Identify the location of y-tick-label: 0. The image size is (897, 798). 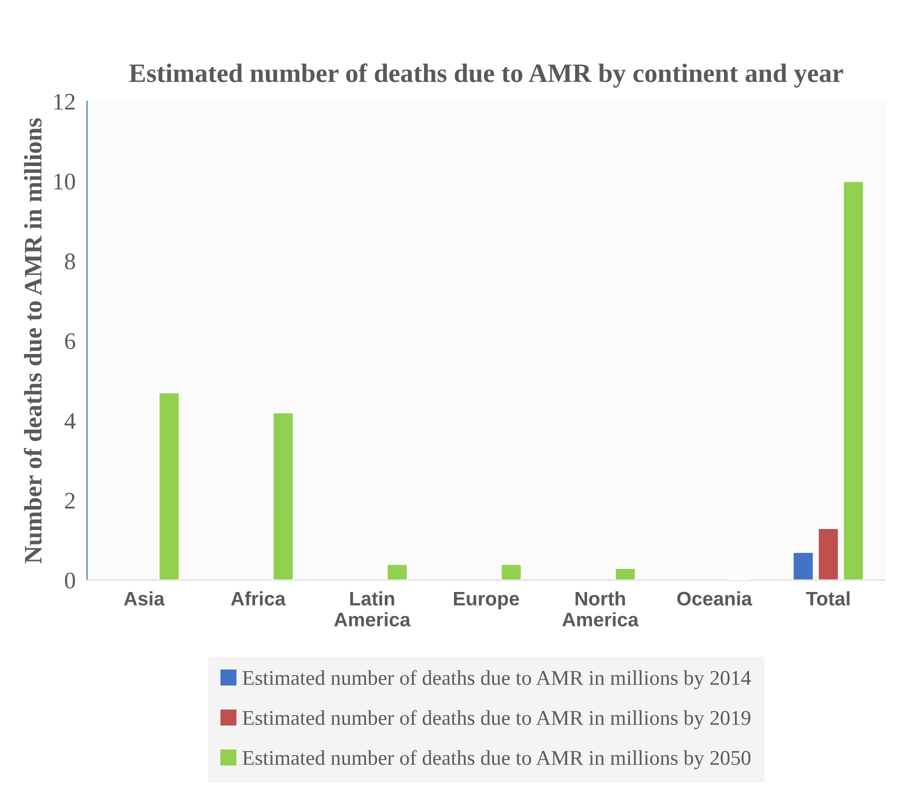
(69, 580).